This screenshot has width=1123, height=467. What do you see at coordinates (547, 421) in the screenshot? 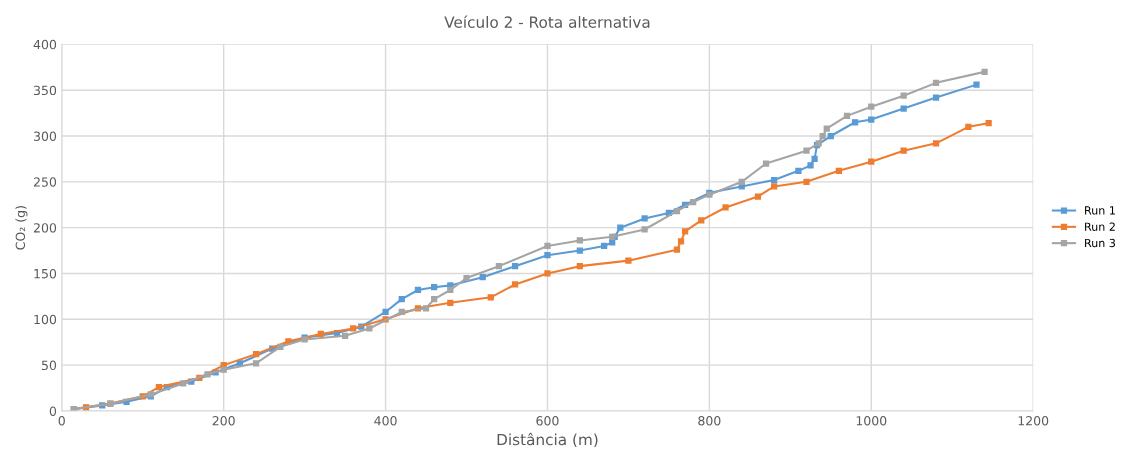
I see `x-tick-label: 600` at bounding box center [547, 421].